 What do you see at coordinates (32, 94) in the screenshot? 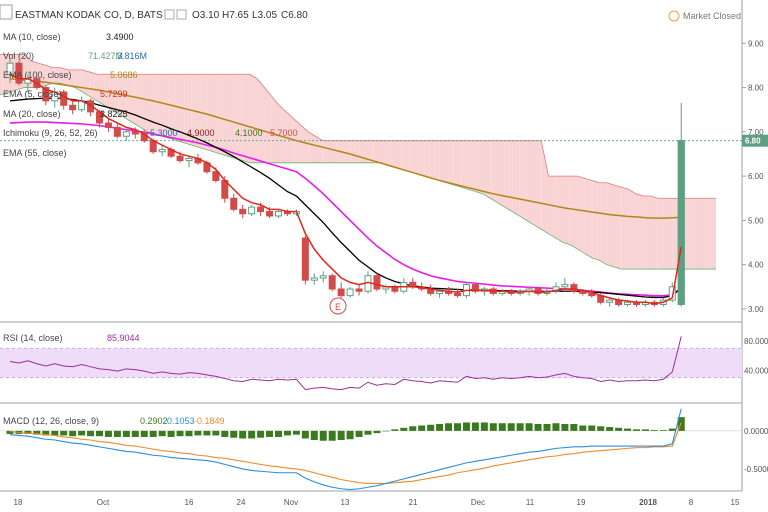
I see `ema5-label: EMA (5, close)` at bounding box center [32, 94].